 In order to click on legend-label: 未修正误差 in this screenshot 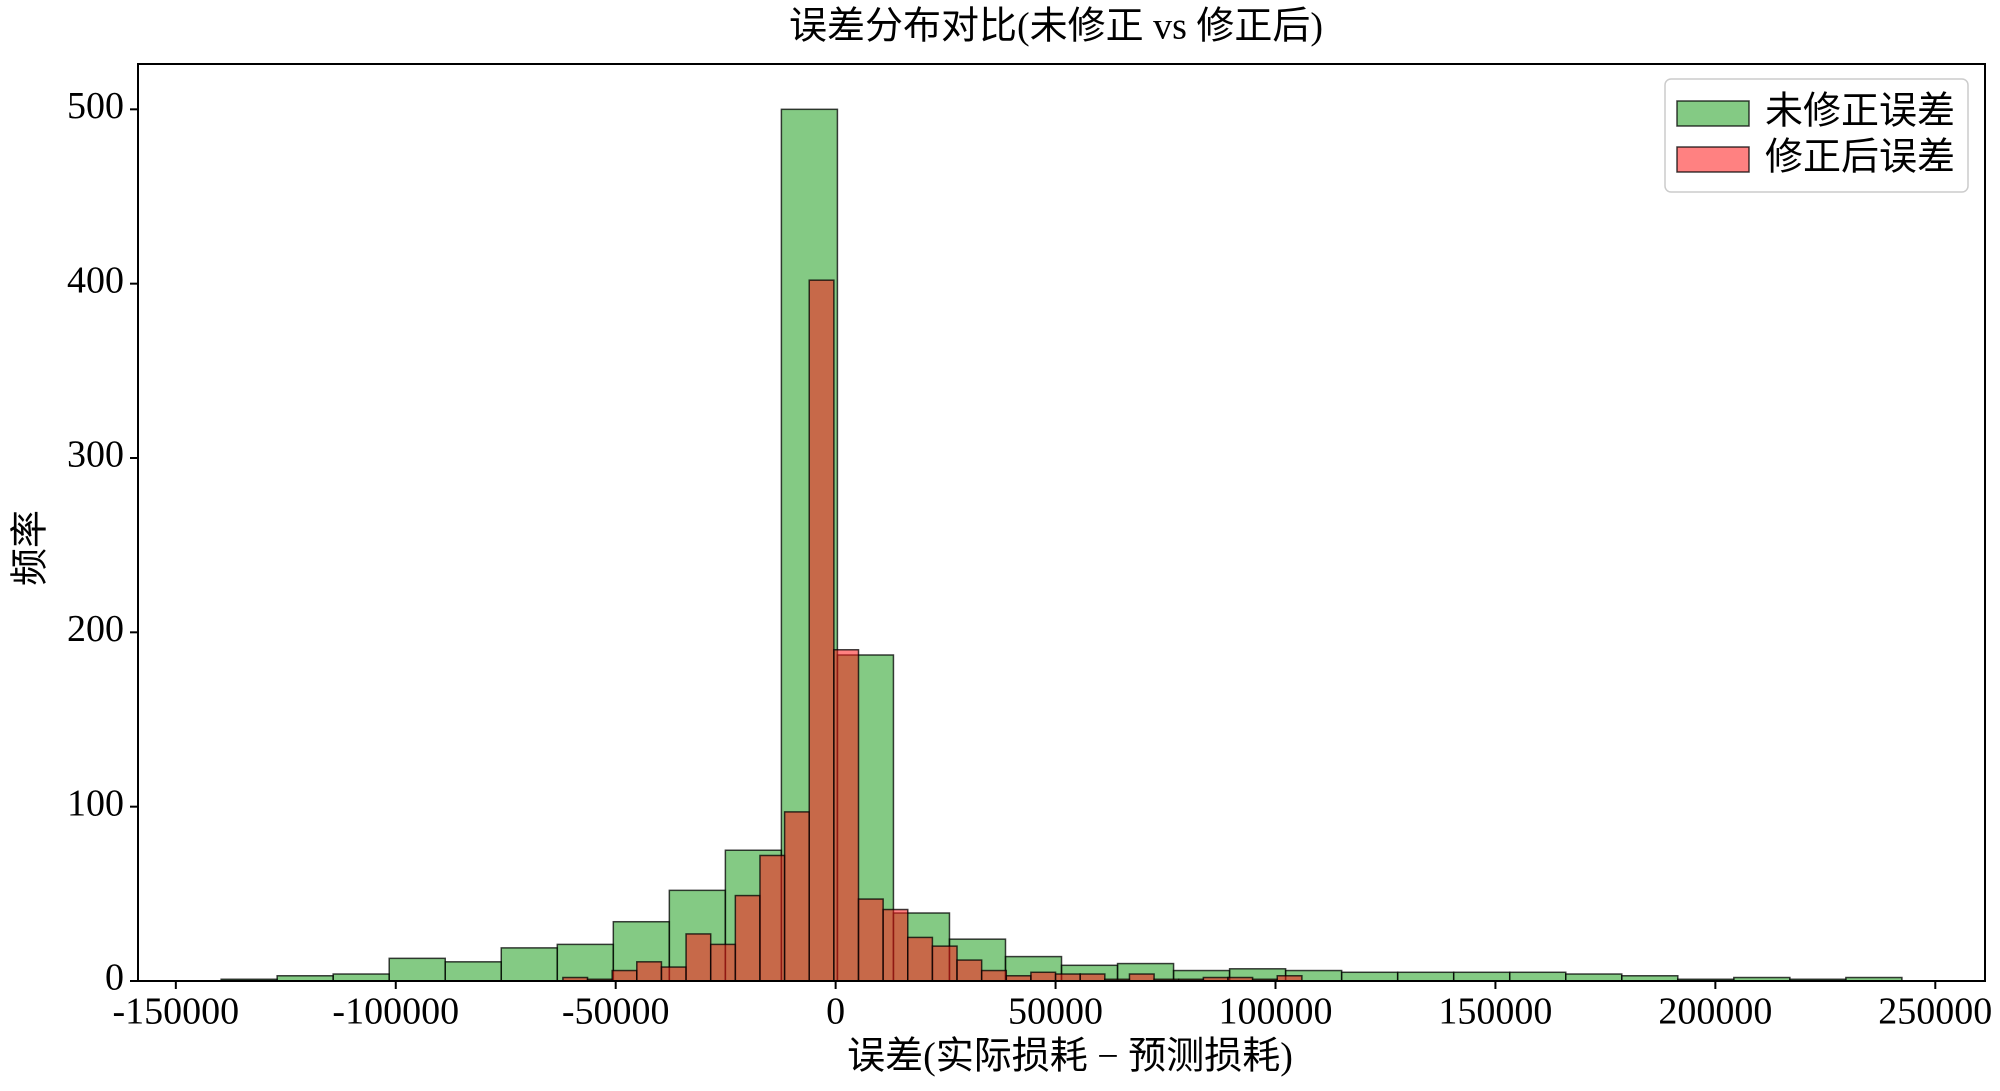, I will do `click(1860, 112)`.